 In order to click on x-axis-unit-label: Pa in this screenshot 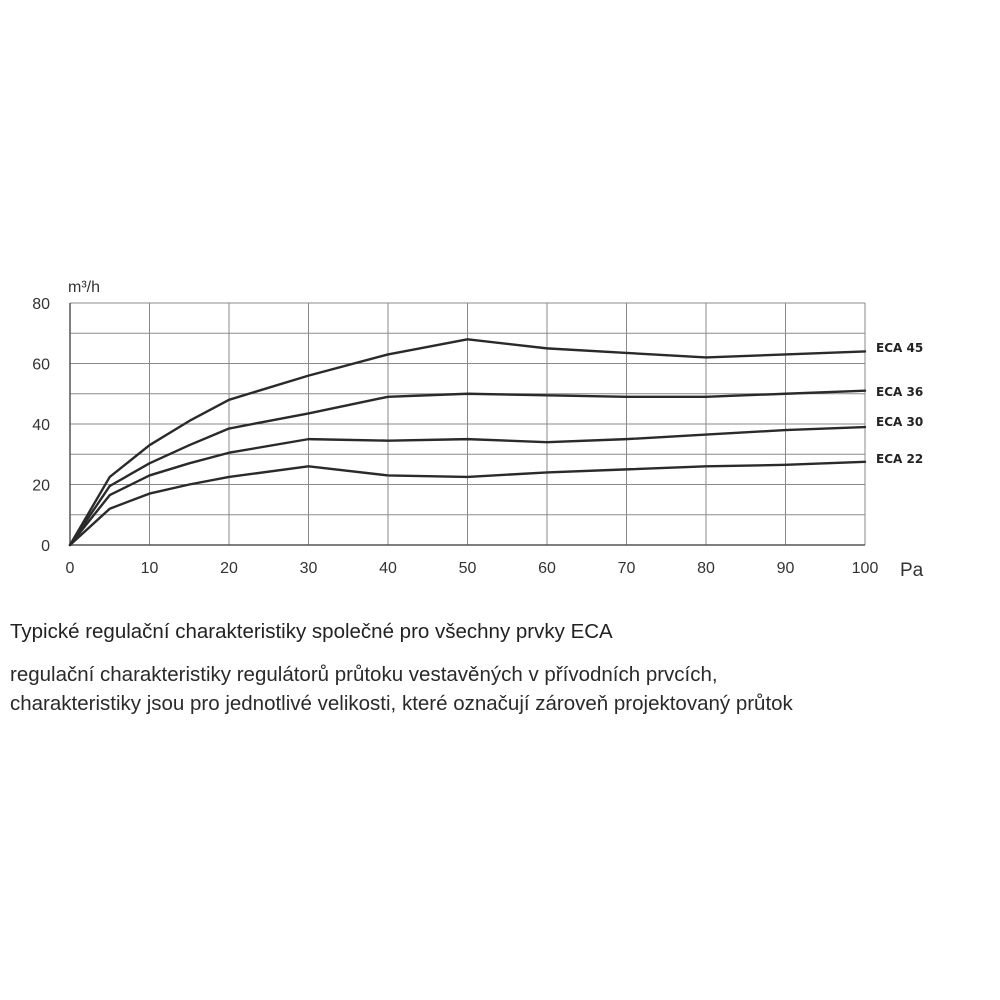, I will do `click(912, 570)`.